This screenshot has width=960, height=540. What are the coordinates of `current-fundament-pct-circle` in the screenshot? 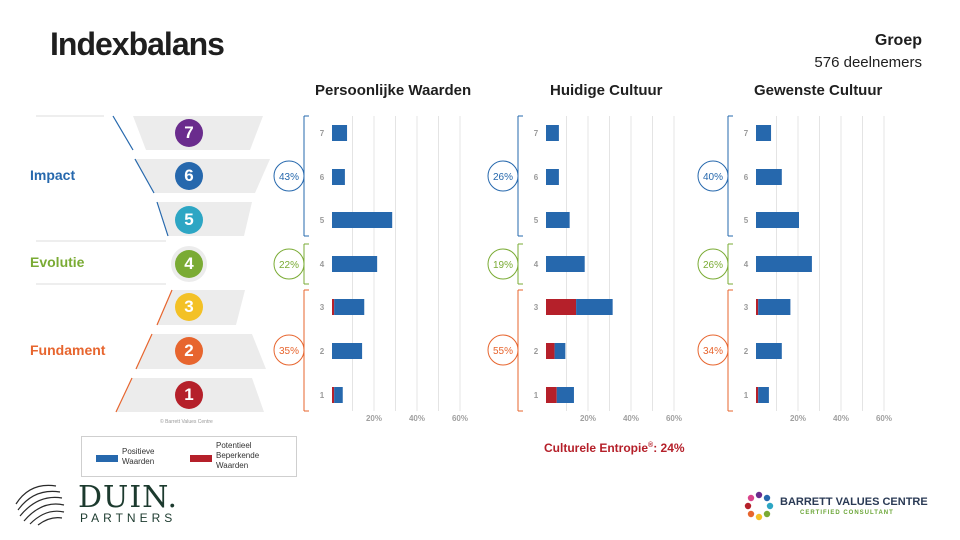 It's located at (503, 350).